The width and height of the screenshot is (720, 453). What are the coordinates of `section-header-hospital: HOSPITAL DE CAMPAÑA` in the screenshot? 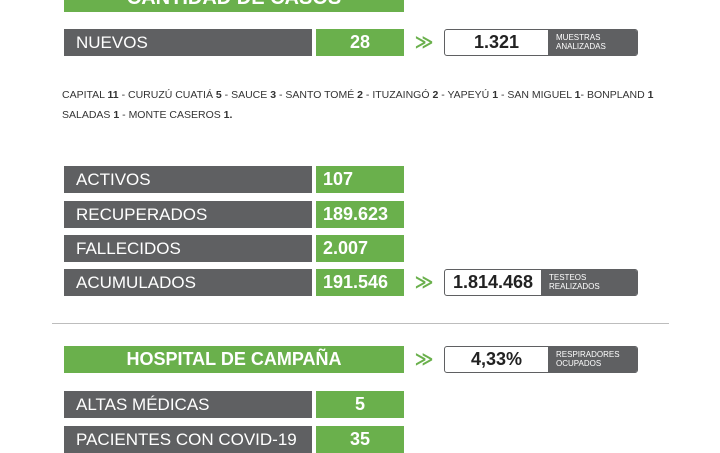 It's located at (234, 359).